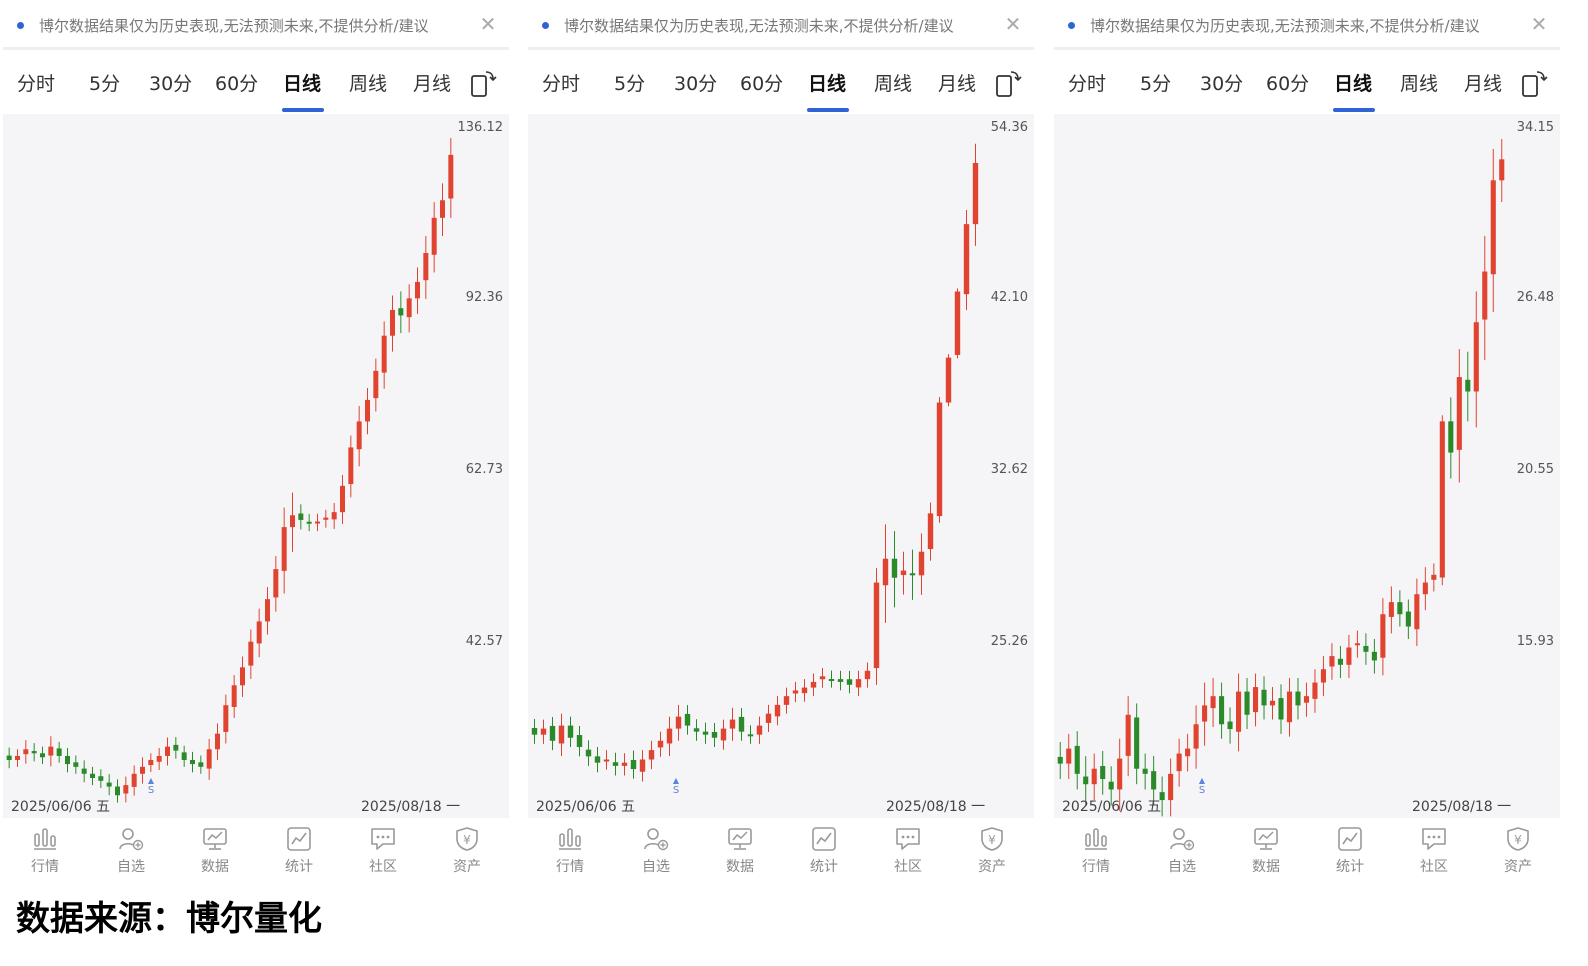  Describe the element at coordinates (1009, 127) in the screenshot. I see `price-axis-label: 54.36` at that location.